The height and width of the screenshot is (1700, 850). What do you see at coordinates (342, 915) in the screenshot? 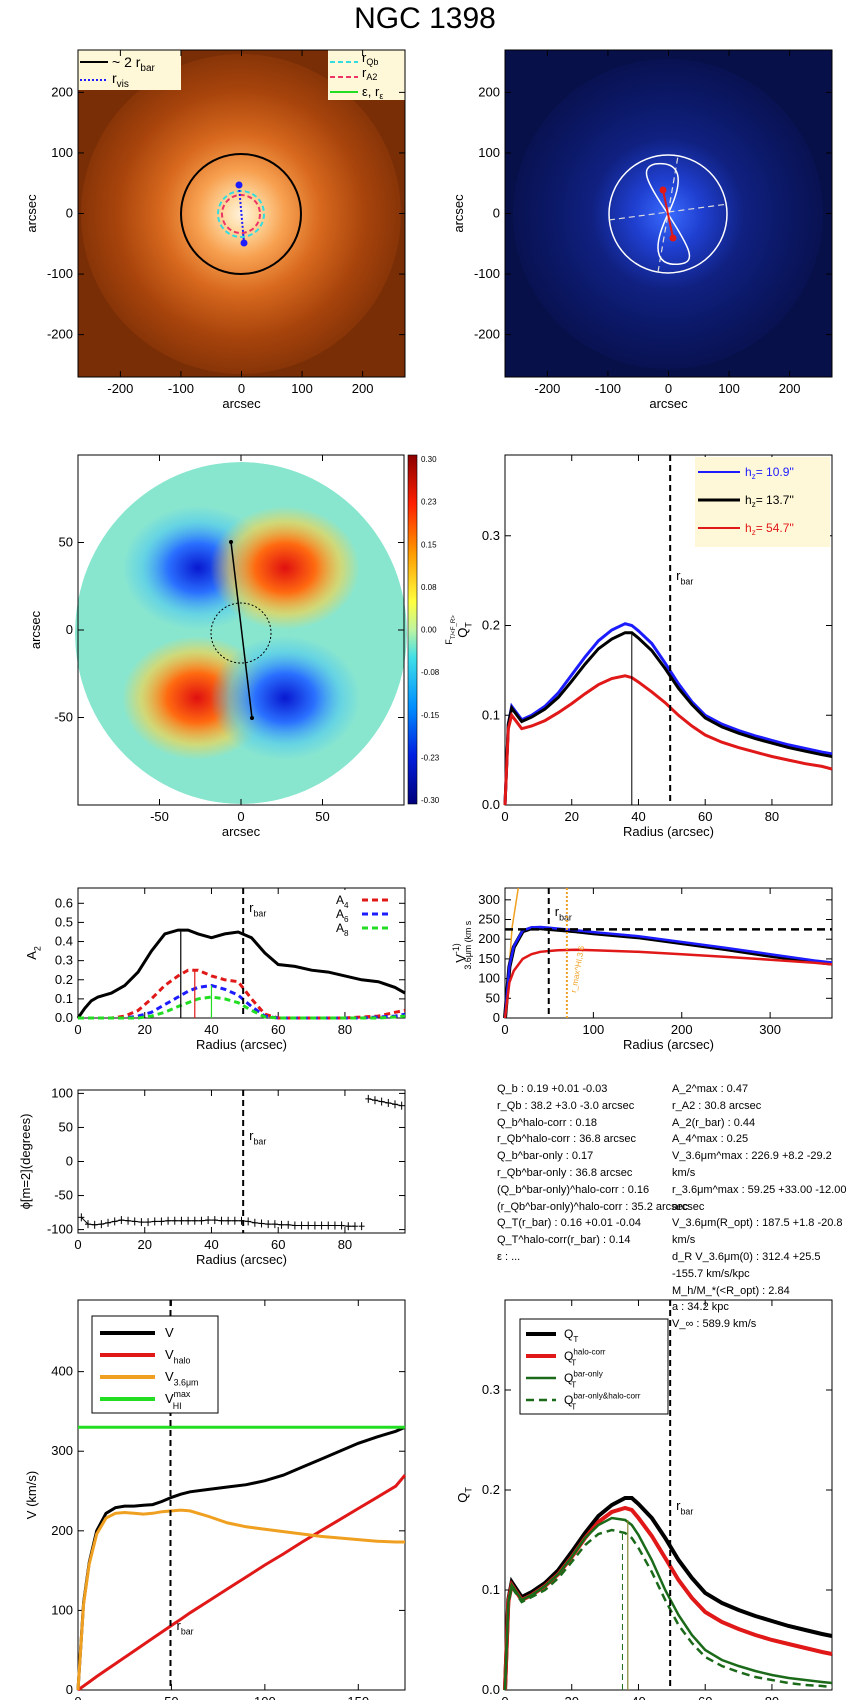
I see `legend-label: A6` at bounding box center [342, 915].